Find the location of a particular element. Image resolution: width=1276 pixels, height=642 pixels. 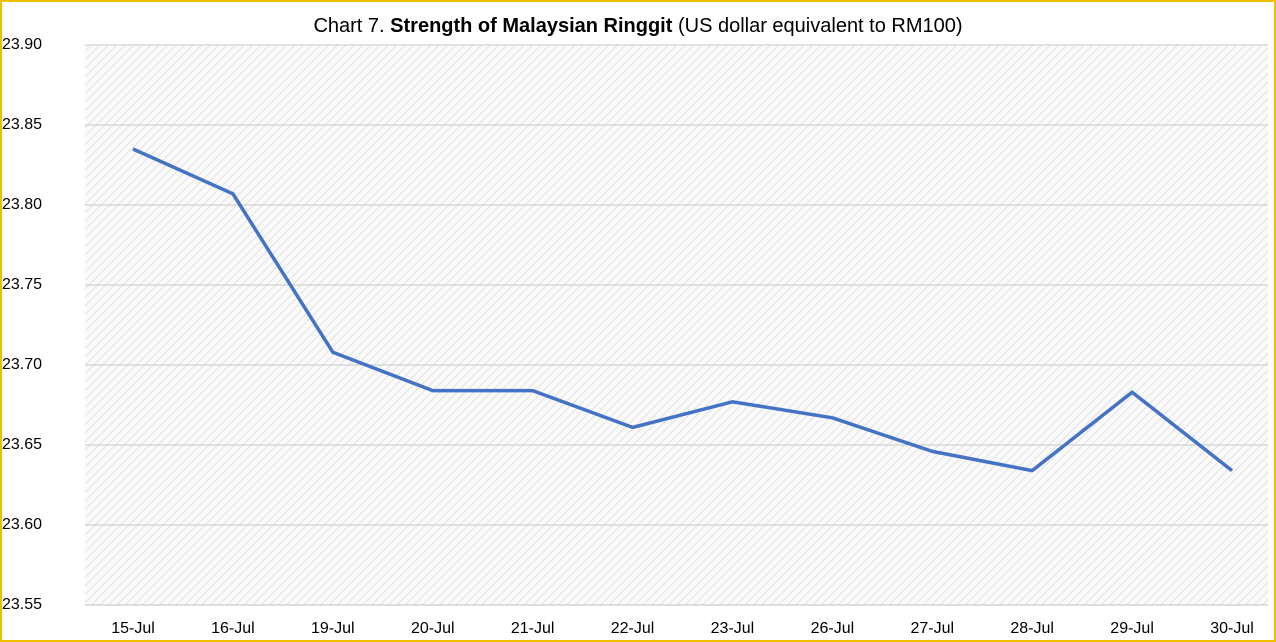

x-tick-label: 23-Jul is located at coordinates (733, 628).